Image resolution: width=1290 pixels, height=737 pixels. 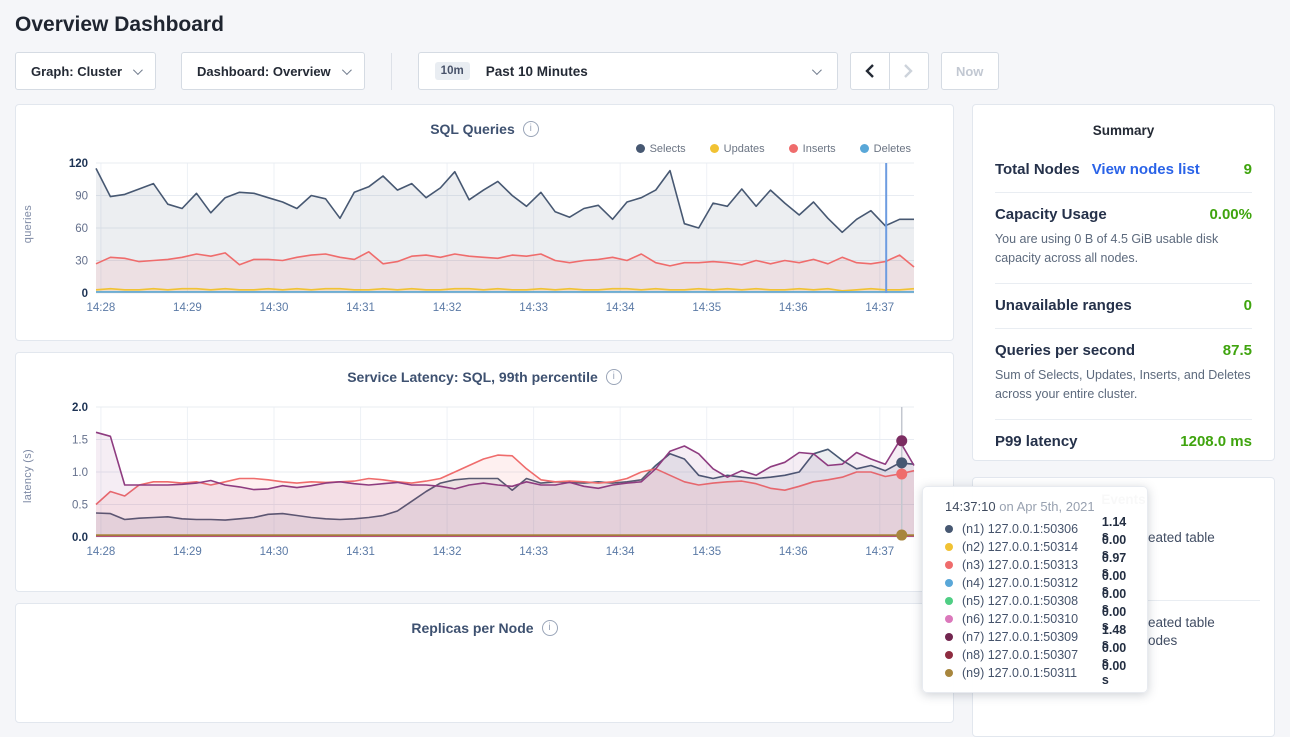 I want to click on summary-row: P99 latency 1208.0 ms, so click(x=1123, y=440).